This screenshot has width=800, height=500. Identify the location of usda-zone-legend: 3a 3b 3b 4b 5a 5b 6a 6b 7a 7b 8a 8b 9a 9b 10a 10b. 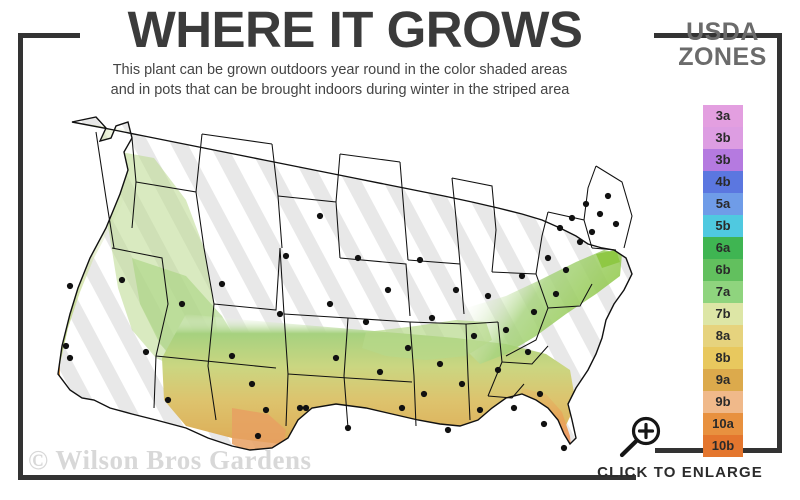
(723, 281).